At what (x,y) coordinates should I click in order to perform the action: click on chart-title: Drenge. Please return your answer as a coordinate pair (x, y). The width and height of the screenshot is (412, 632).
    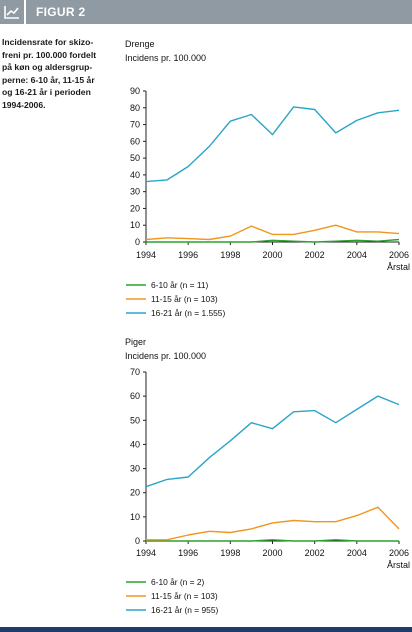
    Looking at the image, I should click on (140, 44).